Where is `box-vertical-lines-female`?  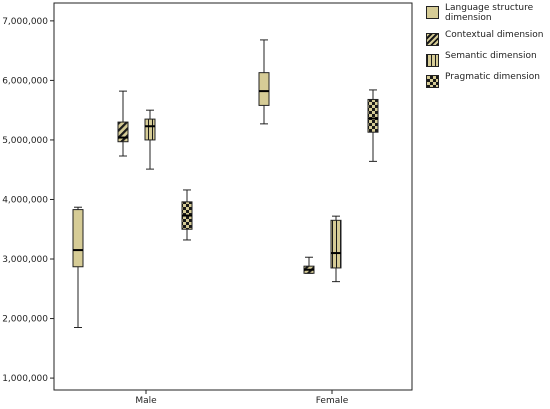 box-vertical-lines-female is located at coordinates (336, 249).